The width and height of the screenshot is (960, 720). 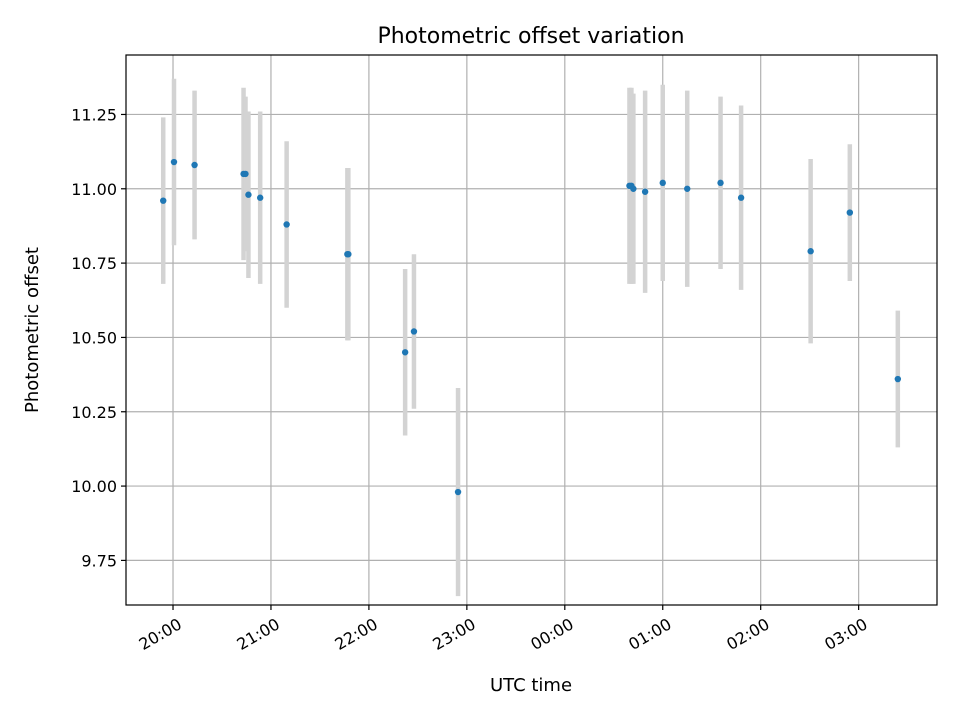 What do you see at coordinates (94, 412) in the screenshot?
I see `y-tick-label: 10.25` at bounding box center [94, 412].